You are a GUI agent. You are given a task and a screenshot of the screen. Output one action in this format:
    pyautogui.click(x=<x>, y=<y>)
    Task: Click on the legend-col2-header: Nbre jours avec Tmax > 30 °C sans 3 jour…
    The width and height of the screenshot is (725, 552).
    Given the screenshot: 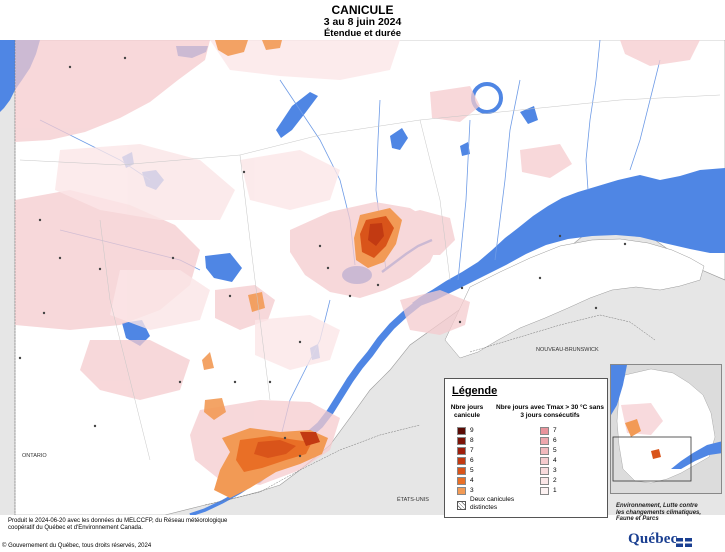 What is the action you would take?
    pyautogui.click(x=550, y=411)
    